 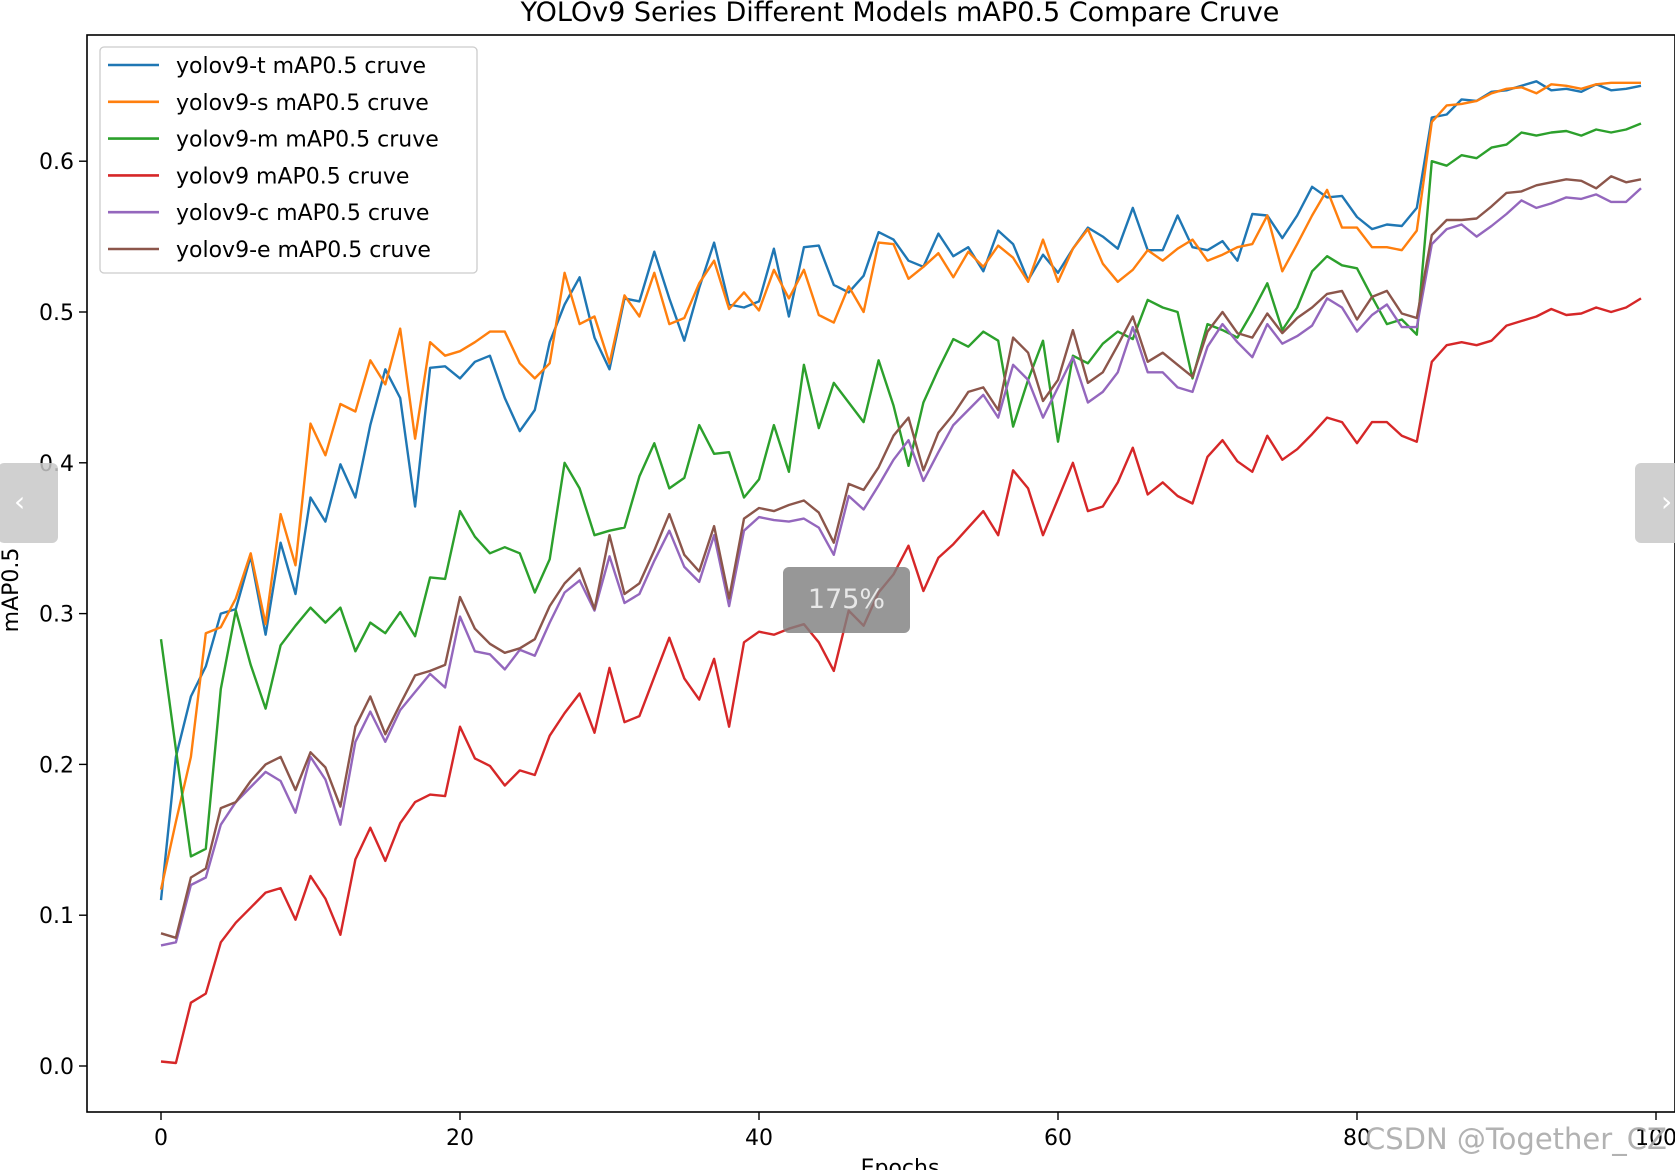 I want to click on legend-label: yolov9-m mAP0.5 cruve, so click(x=307, y=140).